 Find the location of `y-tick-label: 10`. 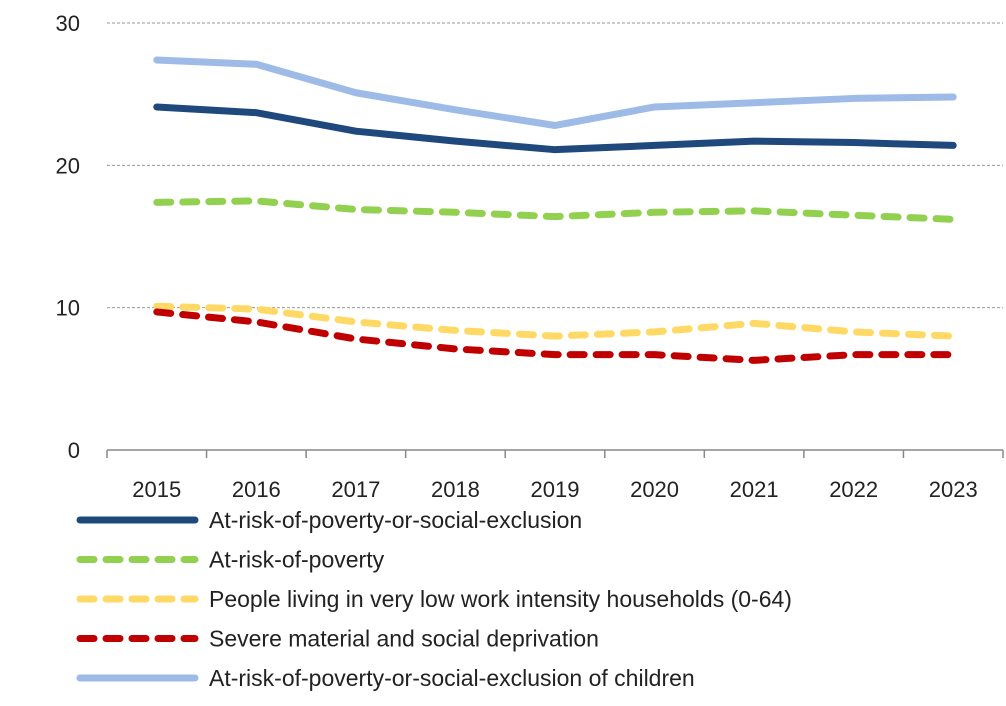

y-tick-label: 10 is located at coordinates (68, 308).